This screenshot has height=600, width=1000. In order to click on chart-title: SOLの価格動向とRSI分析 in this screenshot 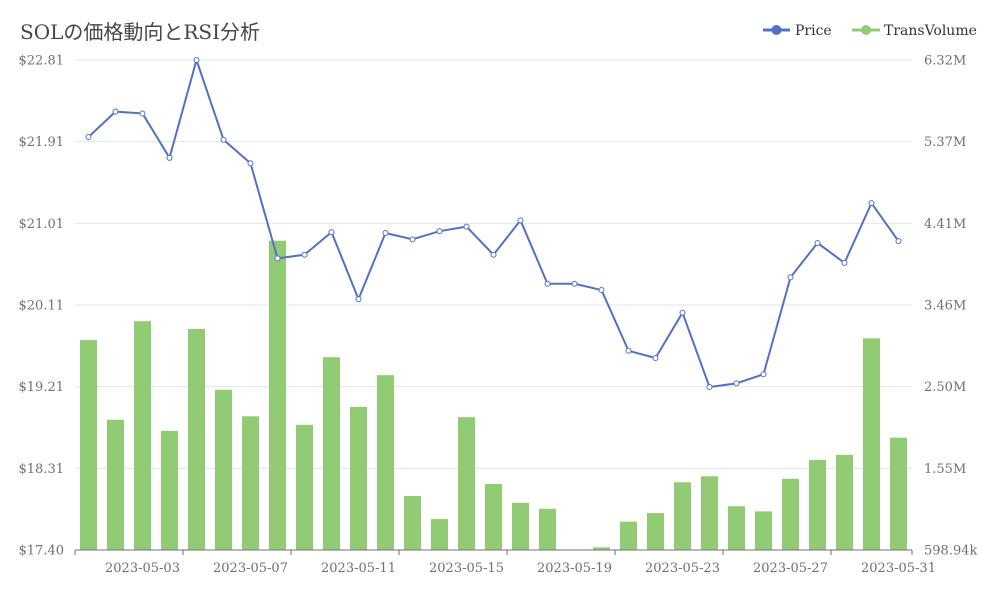, I will do `click(140, 32)`.